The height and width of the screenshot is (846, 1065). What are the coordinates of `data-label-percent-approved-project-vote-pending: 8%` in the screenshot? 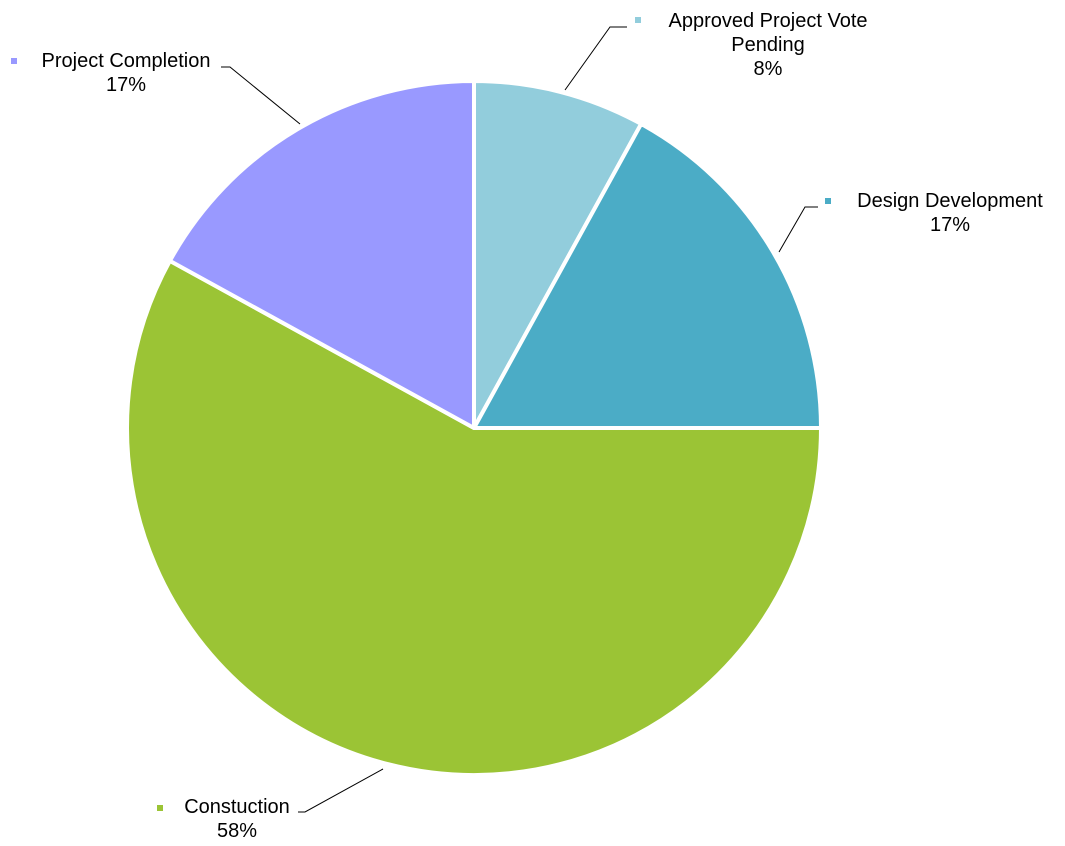 It's located at (768, 69).